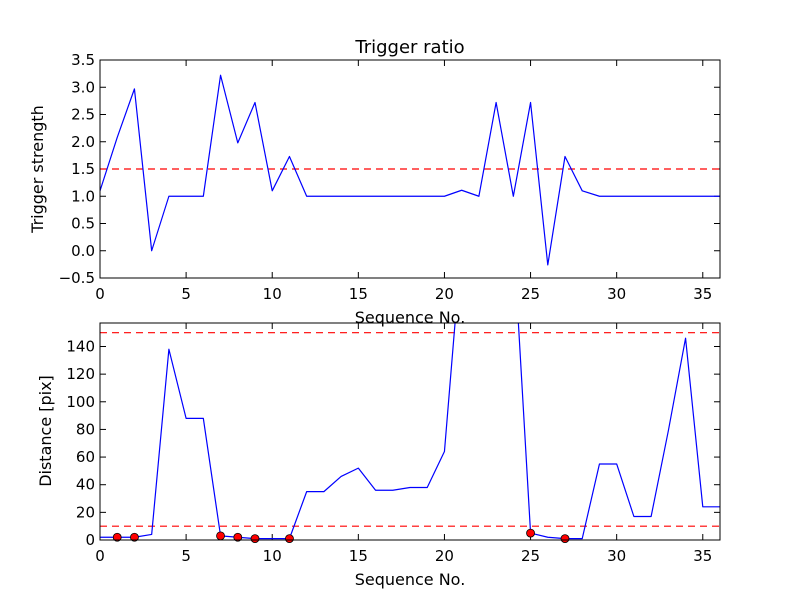 The width and height of the screenshot is (800, 600). I want to click on y-tick-label: 2.5, so click(83, 115).